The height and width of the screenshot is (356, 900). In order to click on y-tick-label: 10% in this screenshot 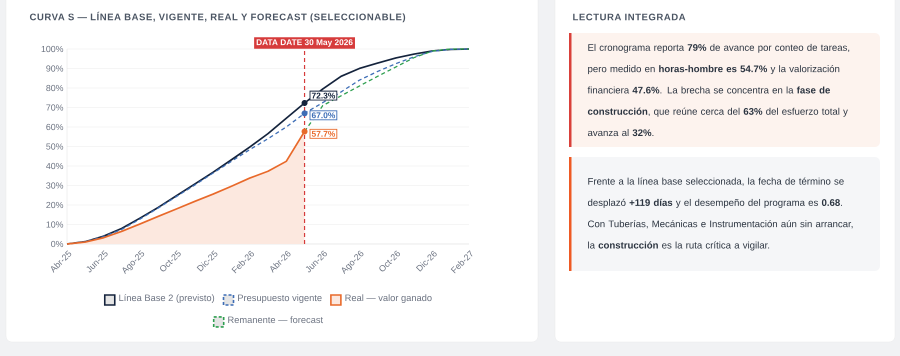, I will do `click(55, 224)`.